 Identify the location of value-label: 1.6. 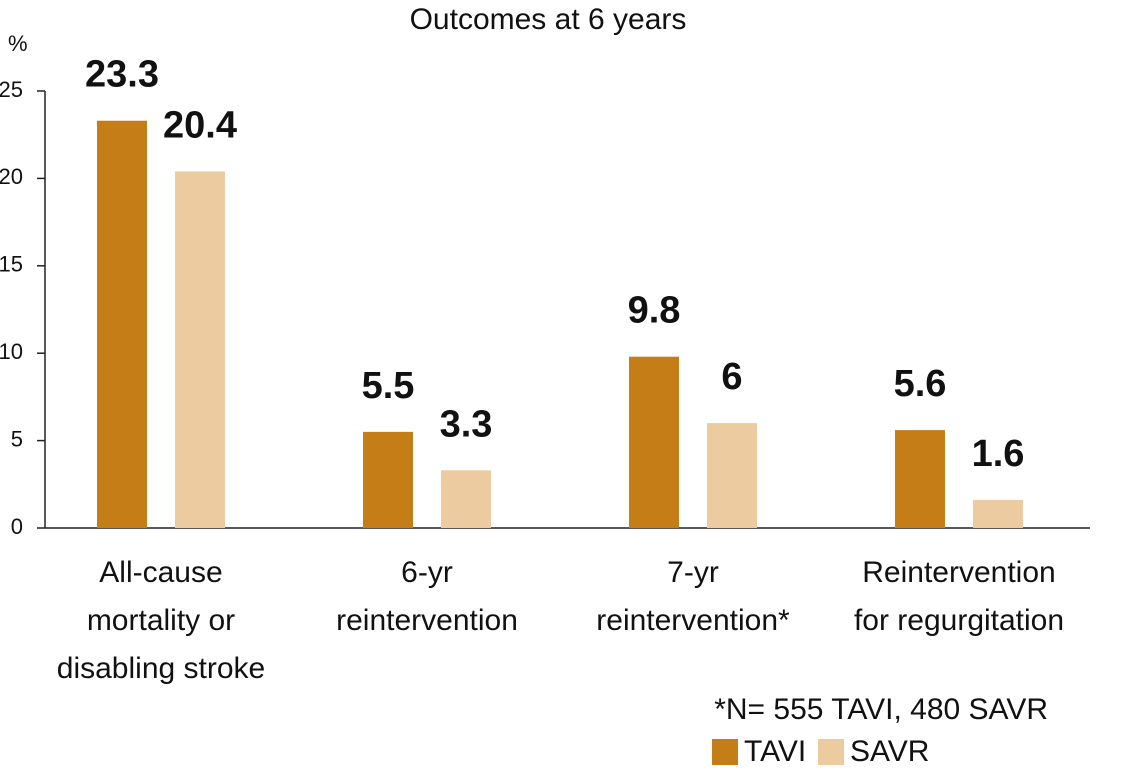
(998, 454).